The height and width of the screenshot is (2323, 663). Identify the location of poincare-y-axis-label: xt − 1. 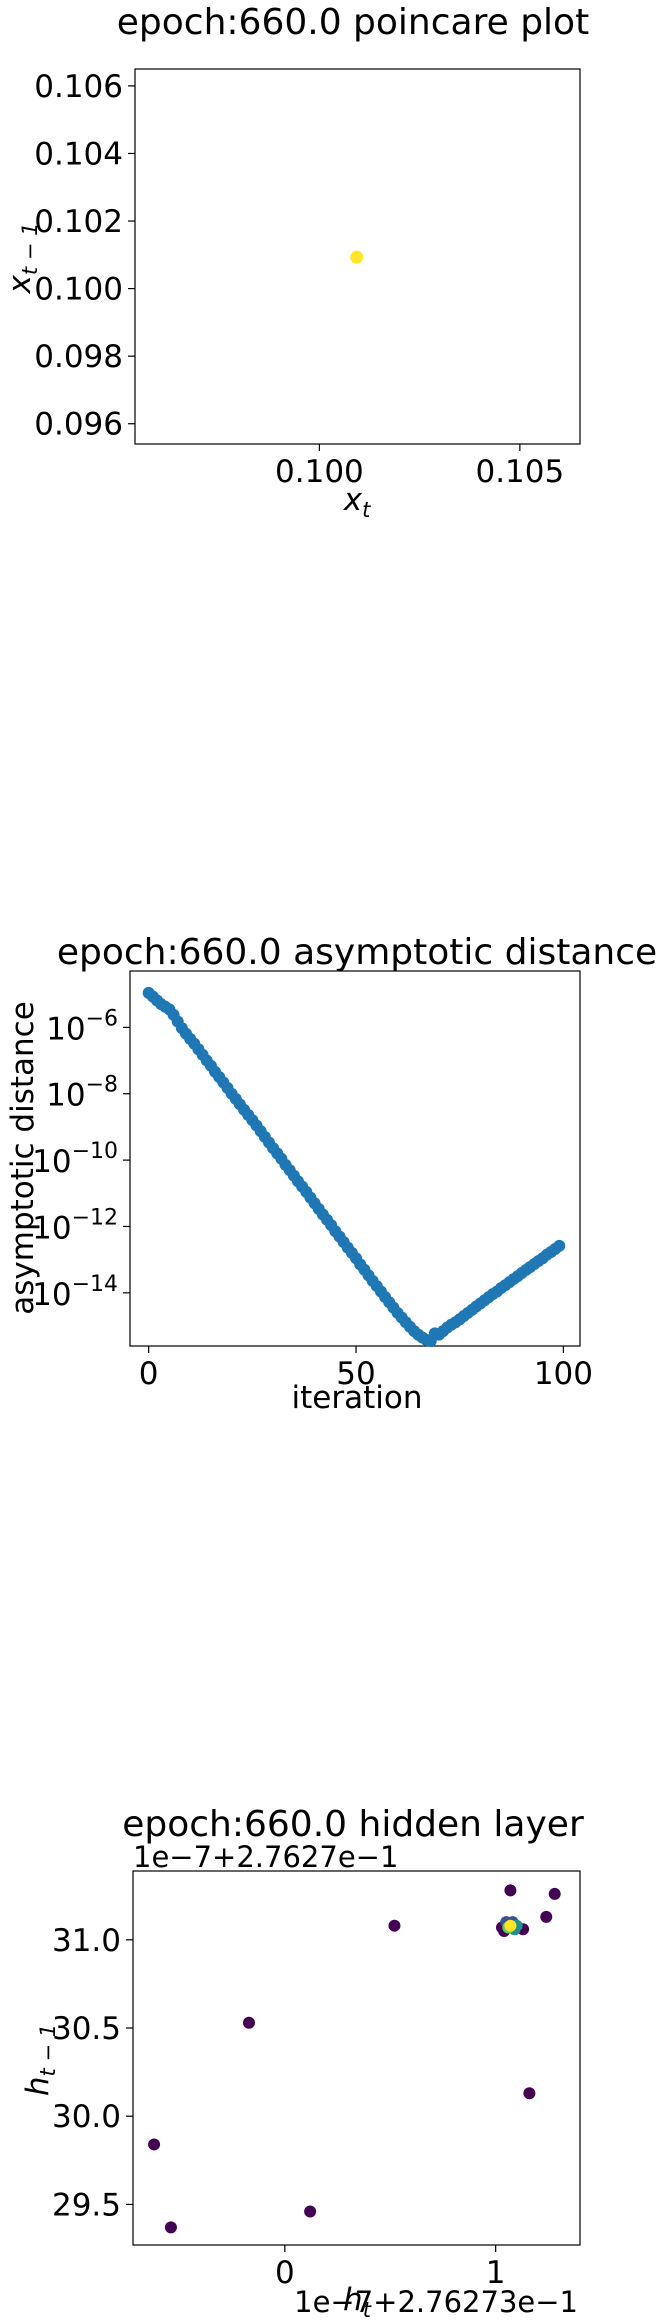
(22, 259).